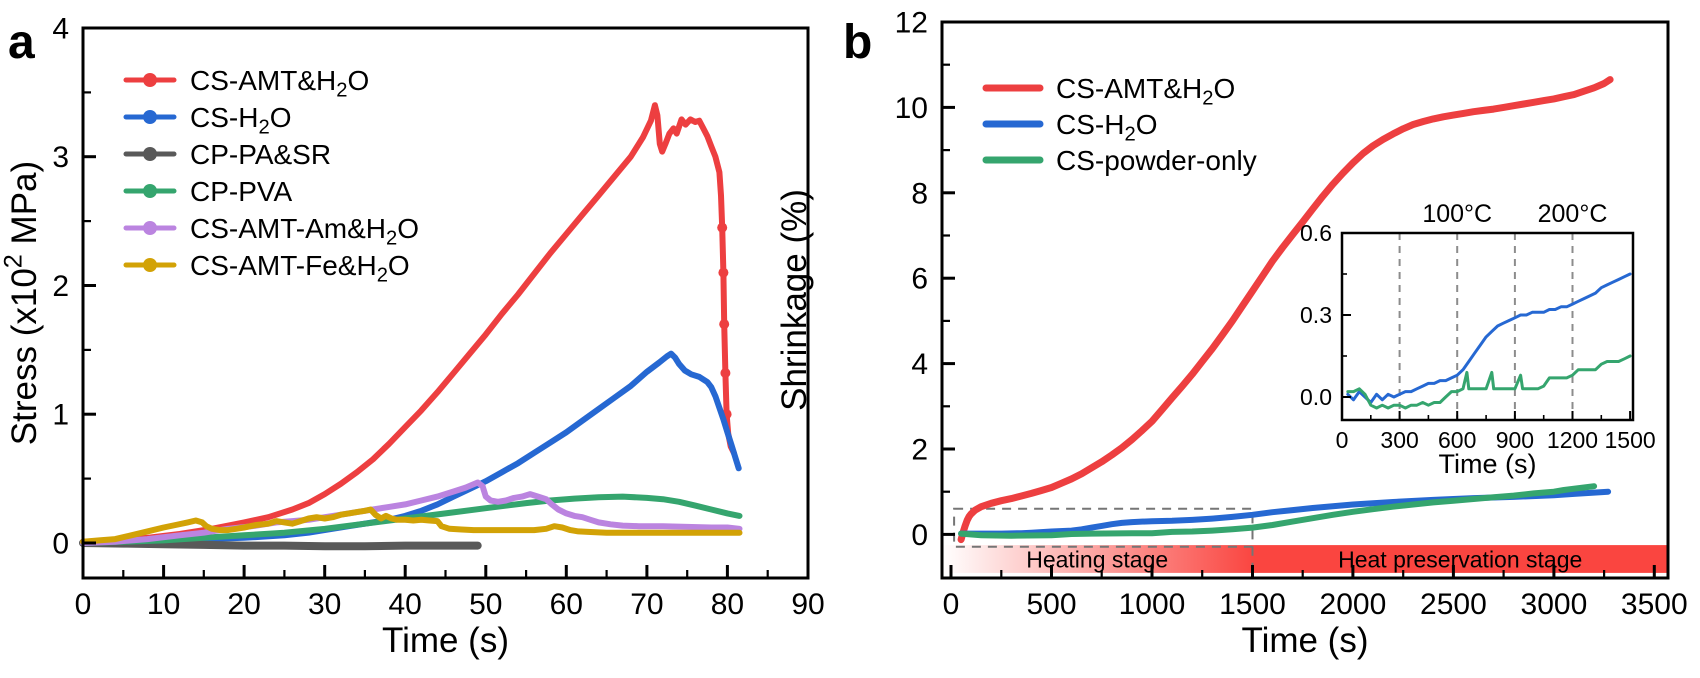  What do you see at coordinates (280, 545) in the screenshot?
I see `series-cp-pa-sr` at bounding box center [280, 545].